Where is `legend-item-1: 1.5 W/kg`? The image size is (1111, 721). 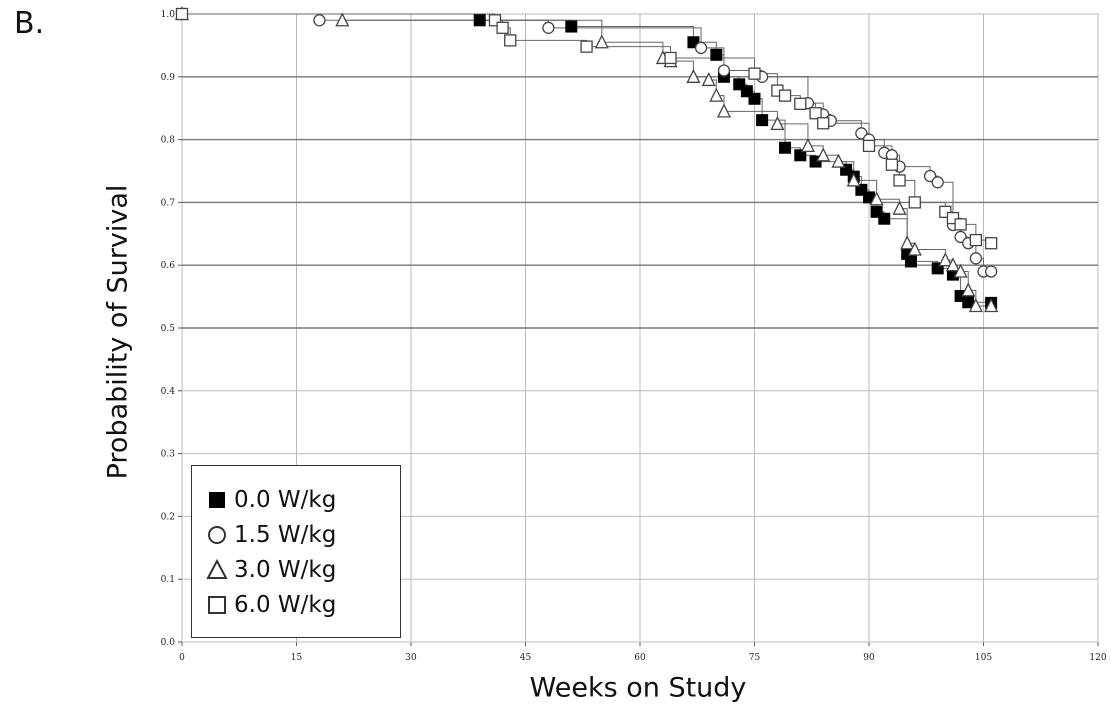 legend-item-1: 1.5 W/kg is located at coordinates (303, 534).